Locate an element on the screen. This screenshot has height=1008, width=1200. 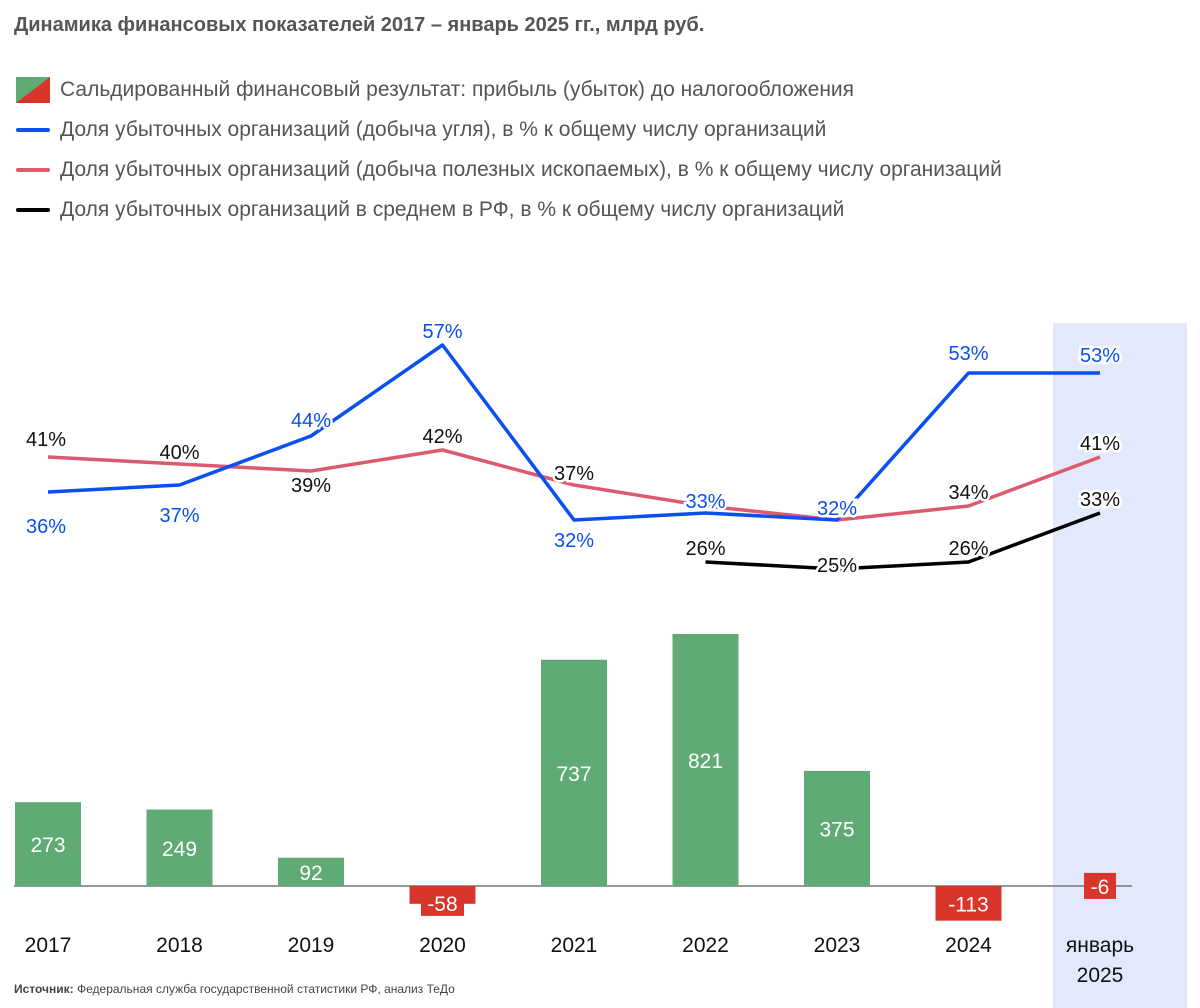
data-label: 44% is located at coordinates (311, 421).